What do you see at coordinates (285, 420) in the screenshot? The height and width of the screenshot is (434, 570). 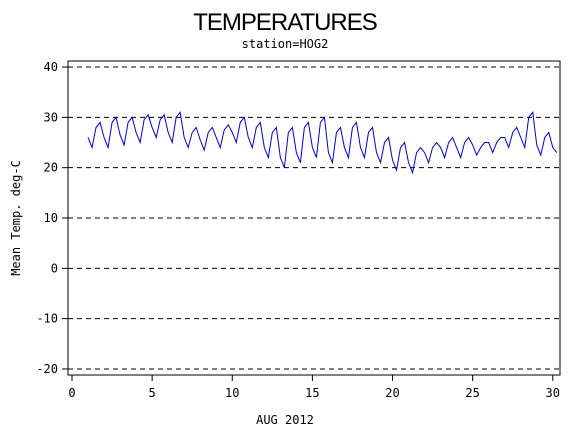 I see `x-axis-label: AUG 2012` at bounding box center [285, 420].